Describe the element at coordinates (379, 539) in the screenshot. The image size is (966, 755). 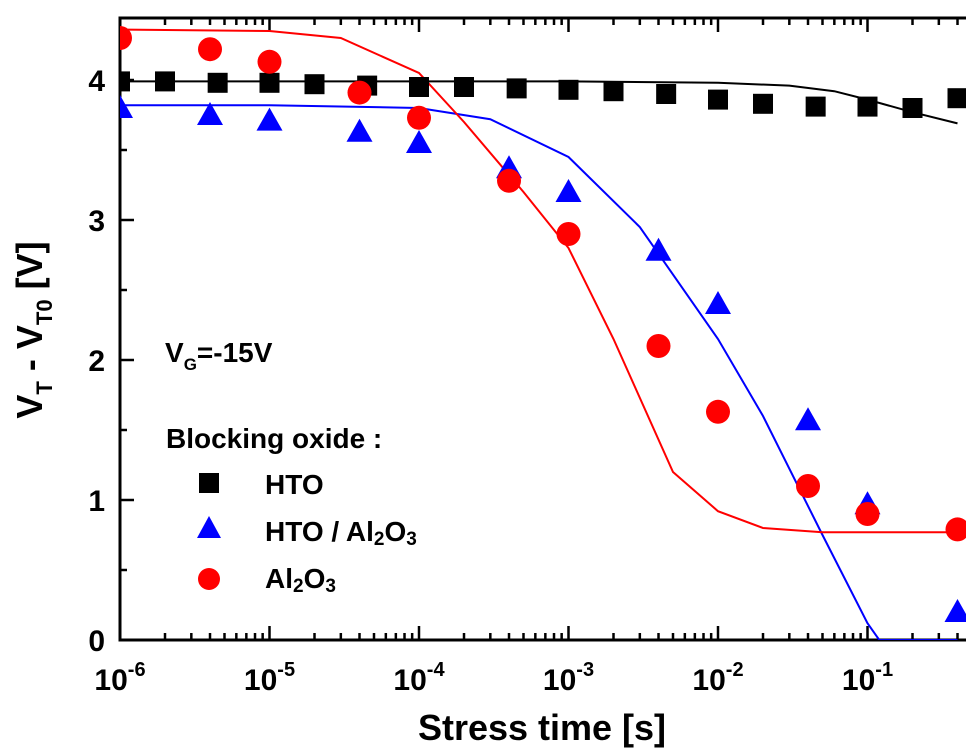
I see `legend-label-hto-al2o3-sub1: 2` at that location.